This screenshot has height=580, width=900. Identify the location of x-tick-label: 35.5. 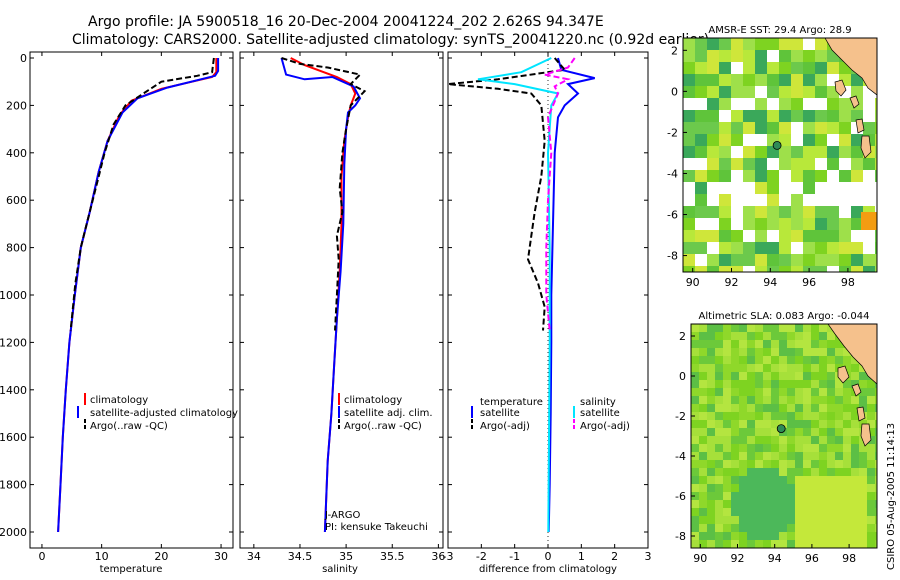
(392, 556).